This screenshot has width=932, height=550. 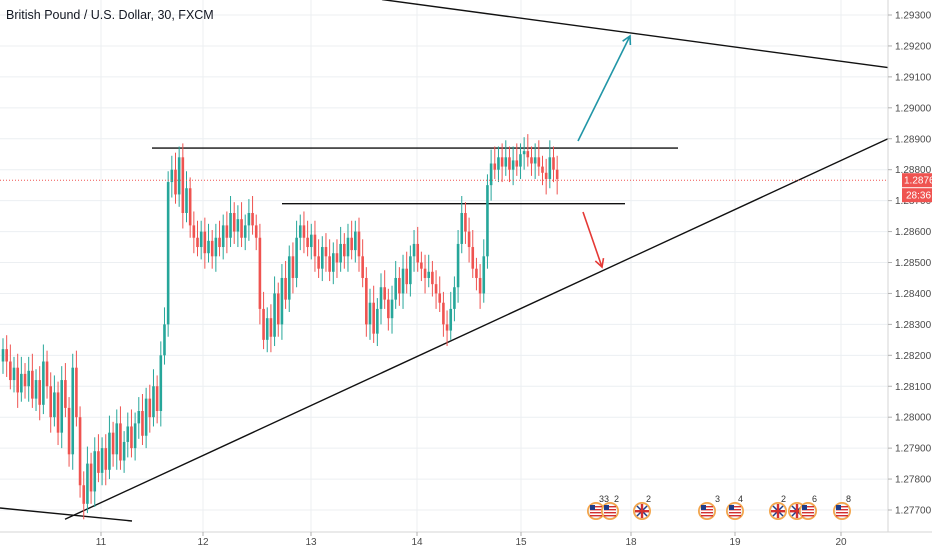 What do you see at coordinates (631, 542) in the screenshot?
I see `x-tick-label: 18` at bounding box center [631, 542].